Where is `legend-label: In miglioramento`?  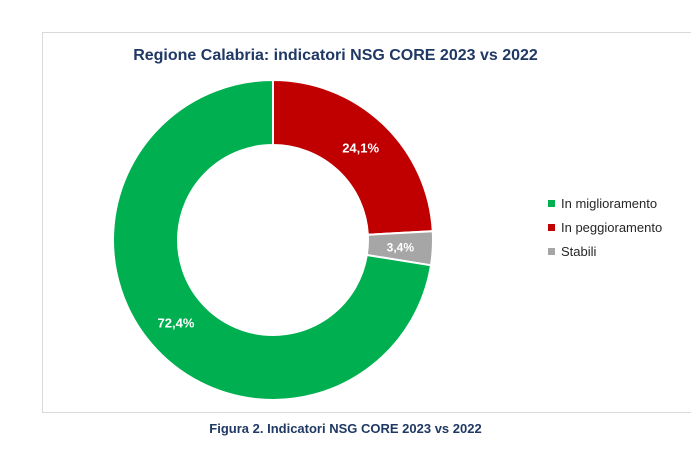
legend-label: In miglioramento is located at coordinates (609, 203).